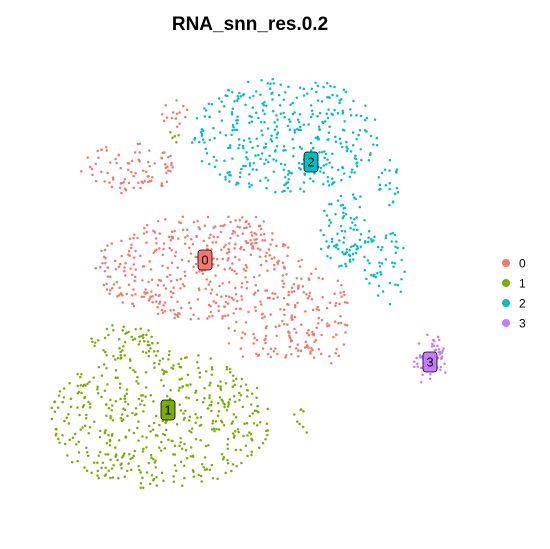 The height and width of the screenshot is (549, 550). I want to click on cluster-label-text: 2, so click(310, 162).